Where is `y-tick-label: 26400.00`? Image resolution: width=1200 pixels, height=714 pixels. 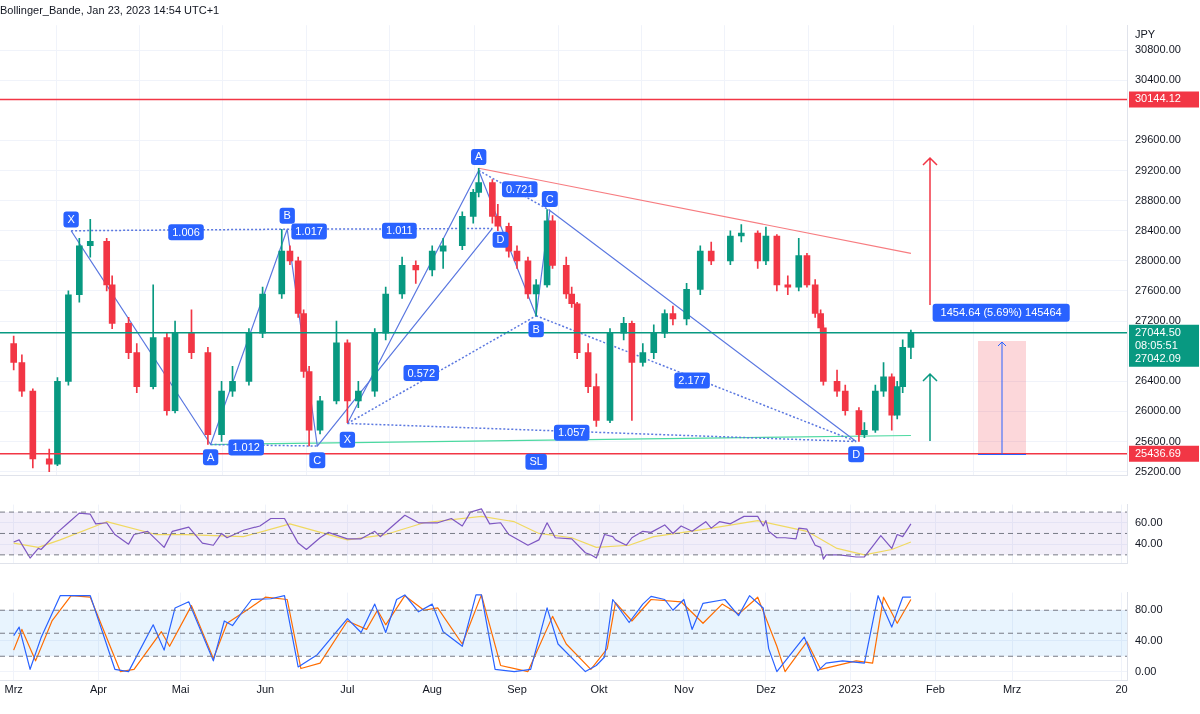 y-tick-label: 26400.00 is located at coordinates (1158, 380).